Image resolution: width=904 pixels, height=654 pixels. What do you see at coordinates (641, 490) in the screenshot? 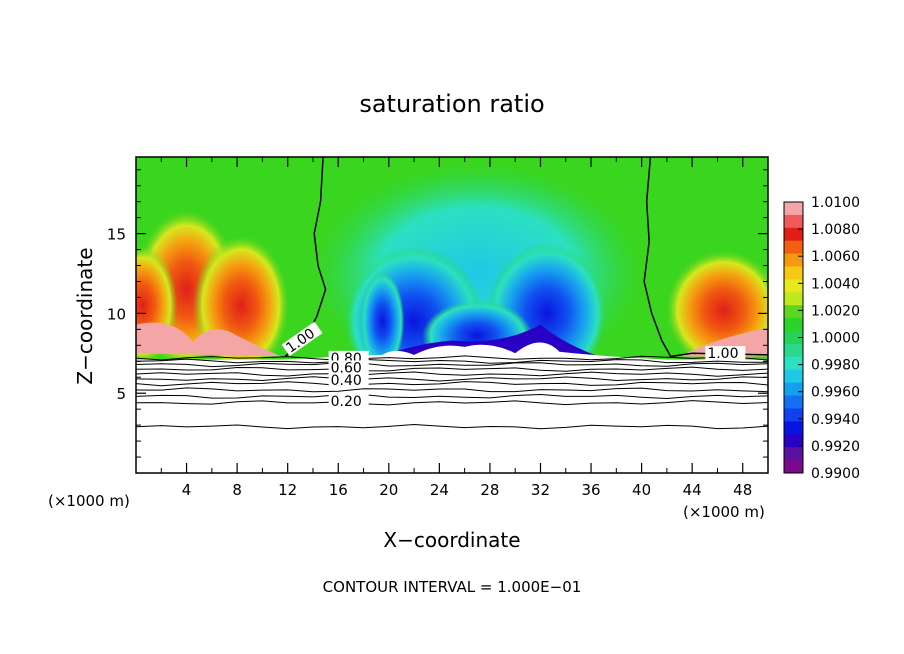
I see `x-tick-label: 40` at bounding box center [641, 490].